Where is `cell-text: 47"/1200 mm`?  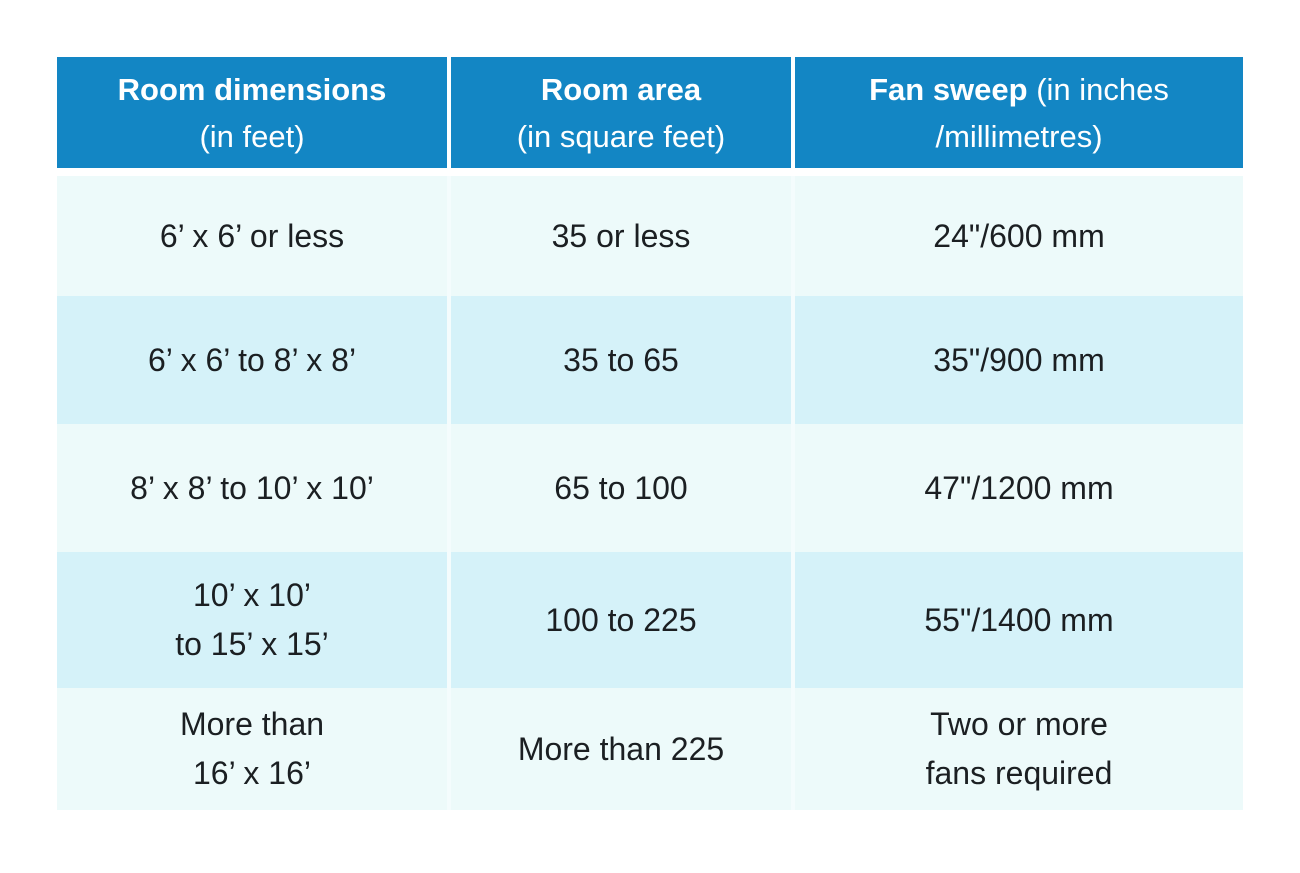 cell-text: 47"/1200 mm is located at coordinates (1019, 487).